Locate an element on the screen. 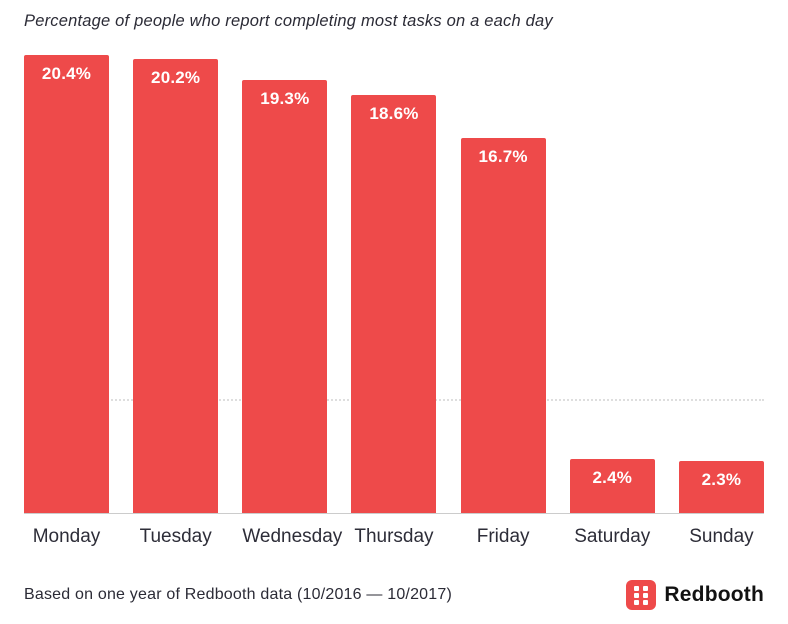 This screenshot has width=788, height=624. bar-column: 2.4% is located at coordinates (612, 486).